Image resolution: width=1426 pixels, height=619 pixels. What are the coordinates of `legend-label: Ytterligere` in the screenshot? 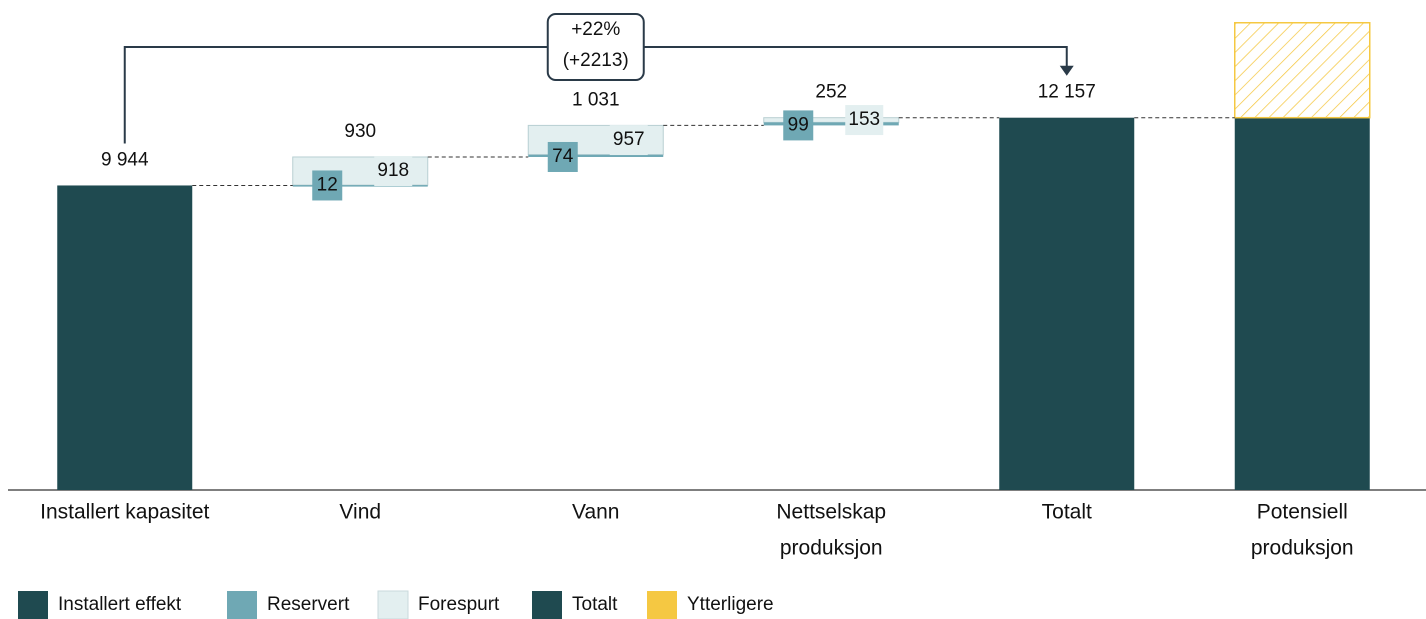 It's located at (730, 604).